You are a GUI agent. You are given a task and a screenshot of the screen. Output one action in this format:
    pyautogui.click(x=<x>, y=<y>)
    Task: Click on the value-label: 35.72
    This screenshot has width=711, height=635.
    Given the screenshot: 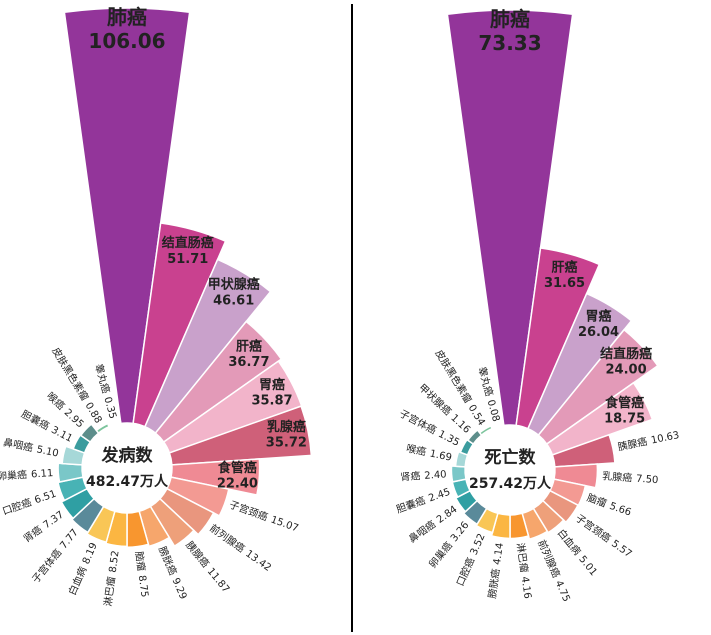 What is the action you would take?
    pyautogui.click(x=286, y=442)
    